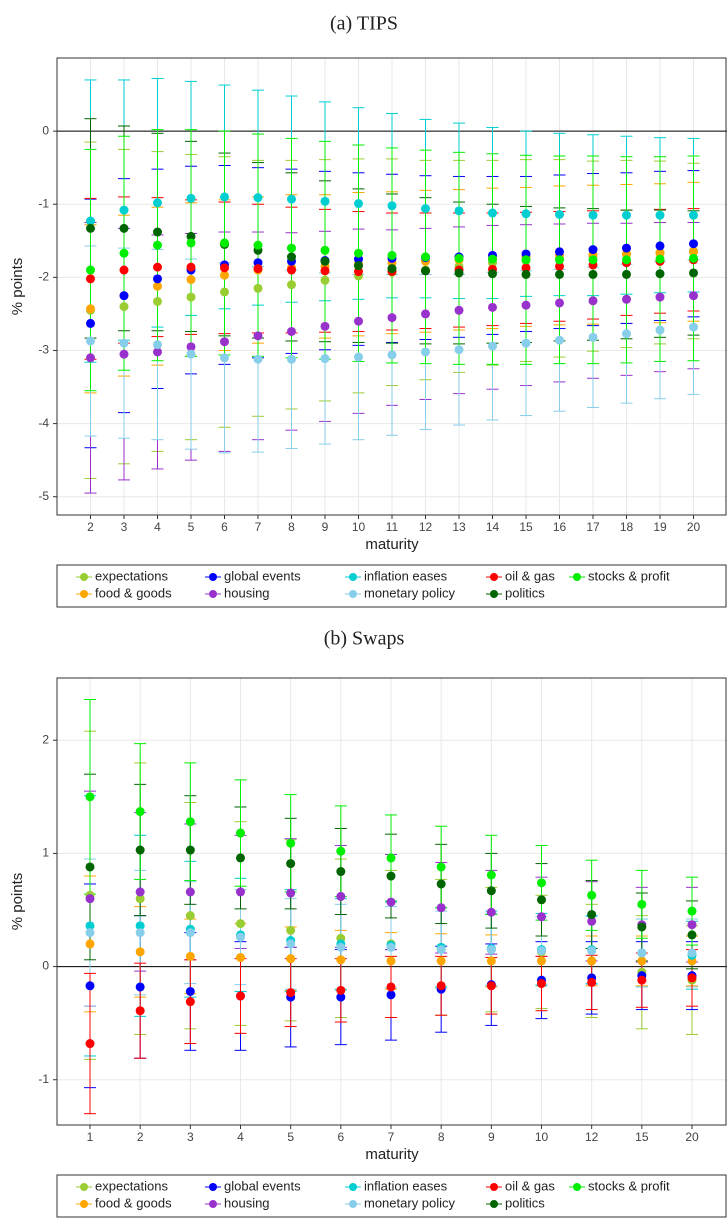  I want to click on x-tick-label: 7, so click(391, 1137).